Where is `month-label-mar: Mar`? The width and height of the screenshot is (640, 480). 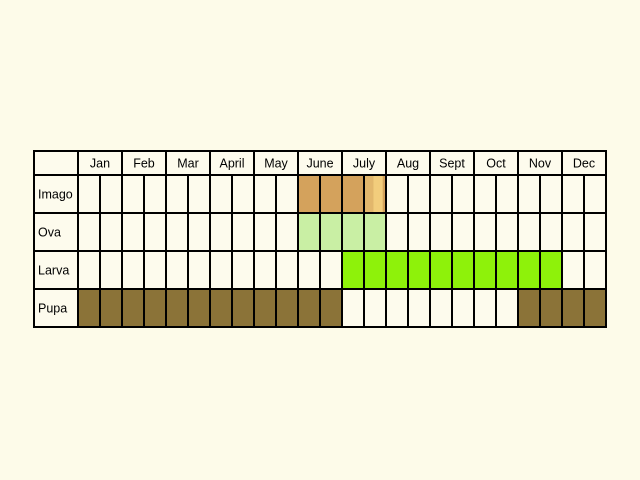
month-label-mar: Mar is located at coordinates (188, 164).